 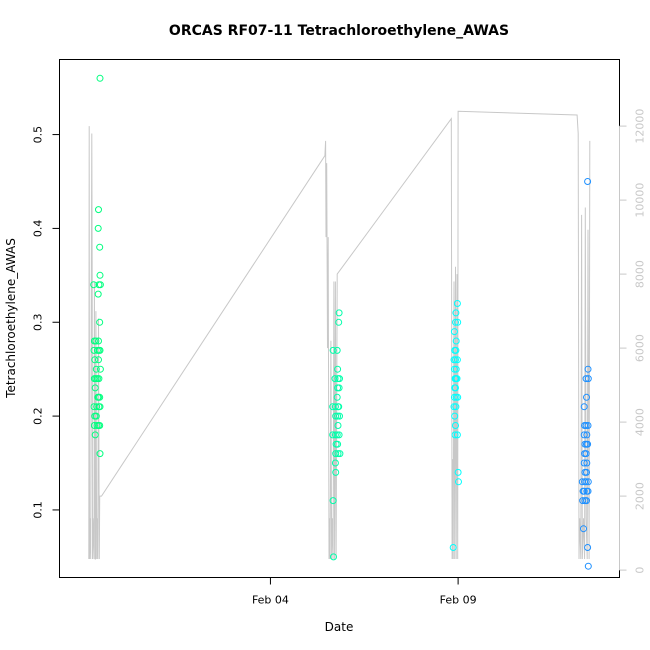 I want to click on y2-tick-label: 6000, so click(x=640, y=348).